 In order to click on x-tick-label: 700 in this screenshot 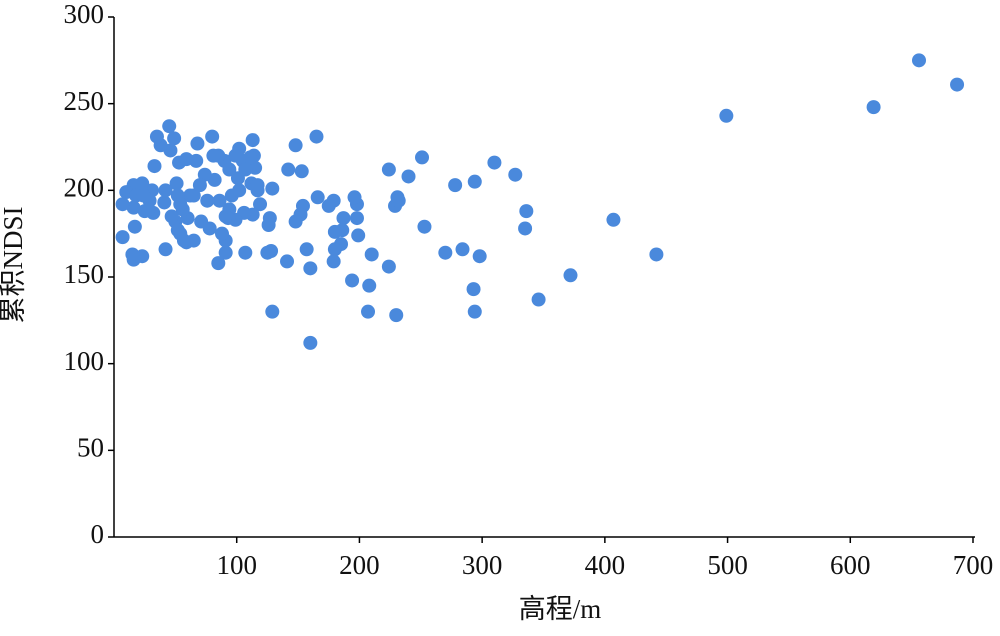, I will do `click(973, 565)`.